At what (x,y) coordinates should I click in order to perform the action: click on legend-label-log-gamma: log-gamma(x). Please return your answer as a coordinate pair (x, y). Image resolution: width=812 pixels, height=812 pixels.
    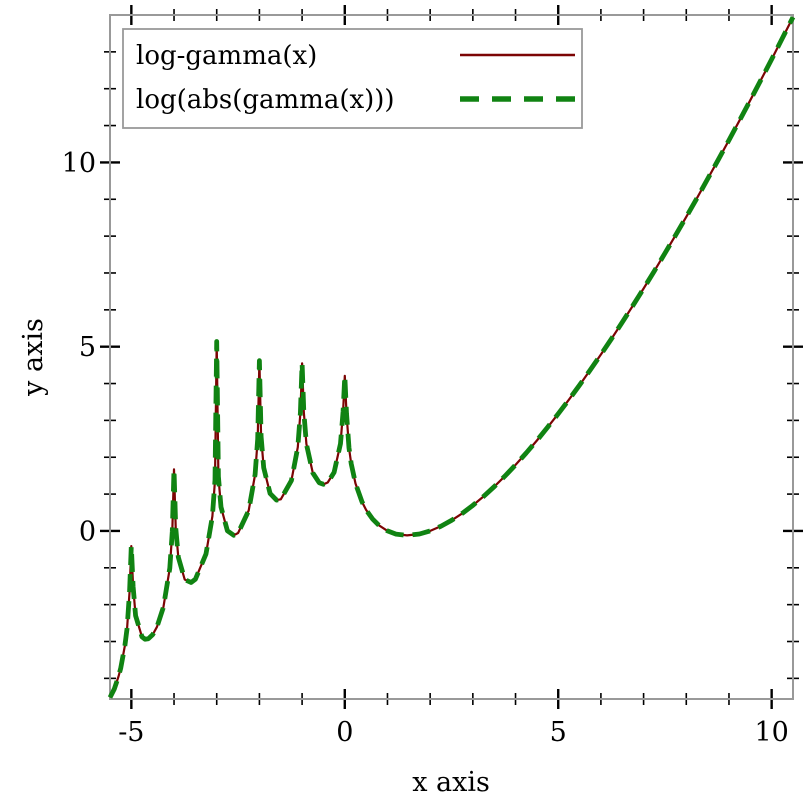
    Looking at the image, I should click on (226, 56).